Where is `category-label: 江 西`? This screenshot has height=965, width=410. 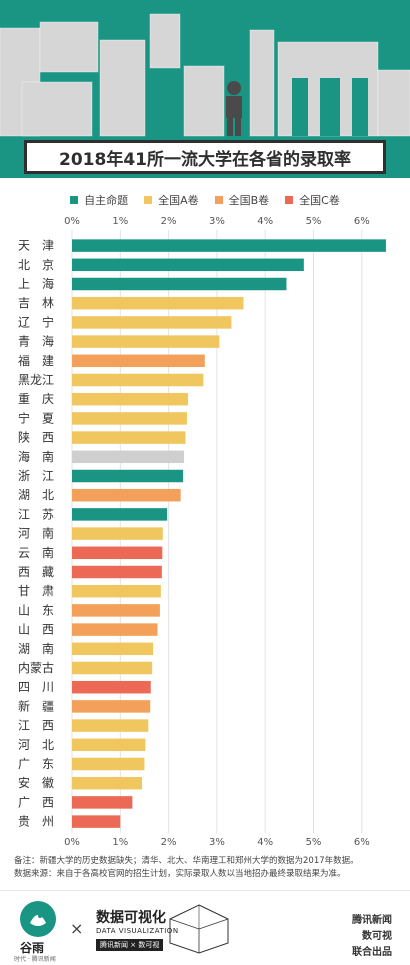
category-label: 江 西 is located at coordinates (36, 726).